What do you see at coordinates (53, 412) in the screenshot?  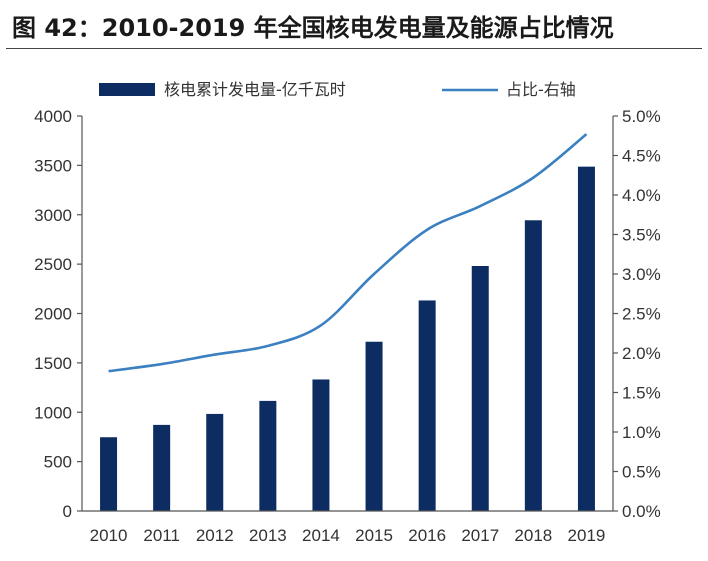 I see `y-left-tick-label: 1000` at bounding box center [53, 412].